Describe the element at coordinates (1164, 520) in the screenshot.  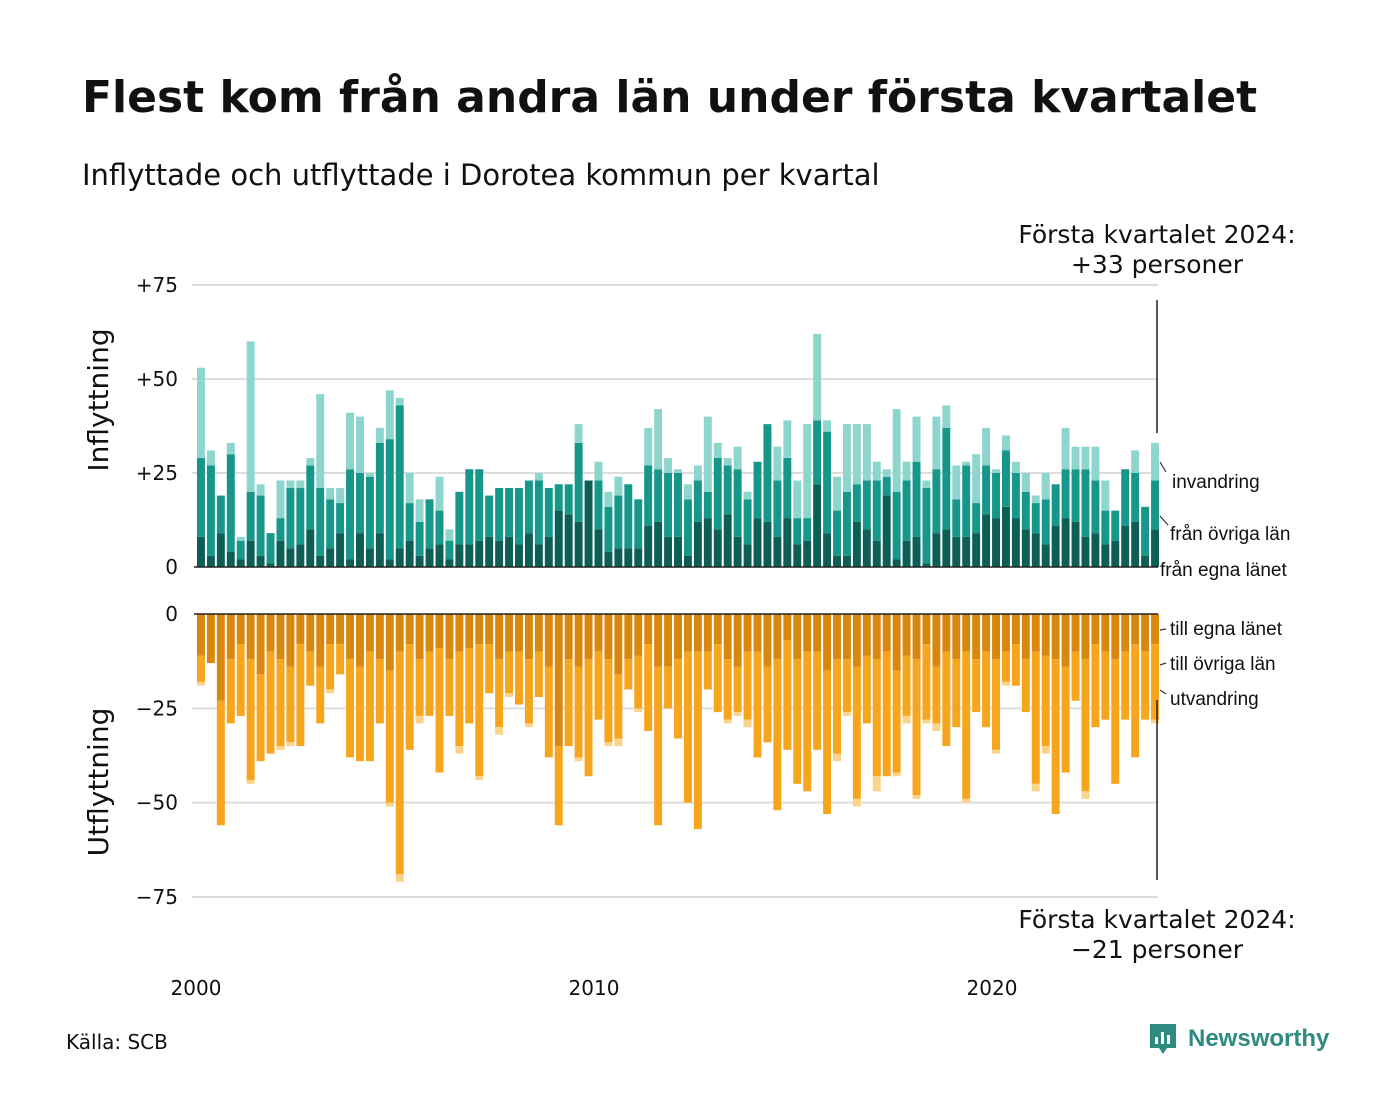
I see `series-leader-in` at that location.